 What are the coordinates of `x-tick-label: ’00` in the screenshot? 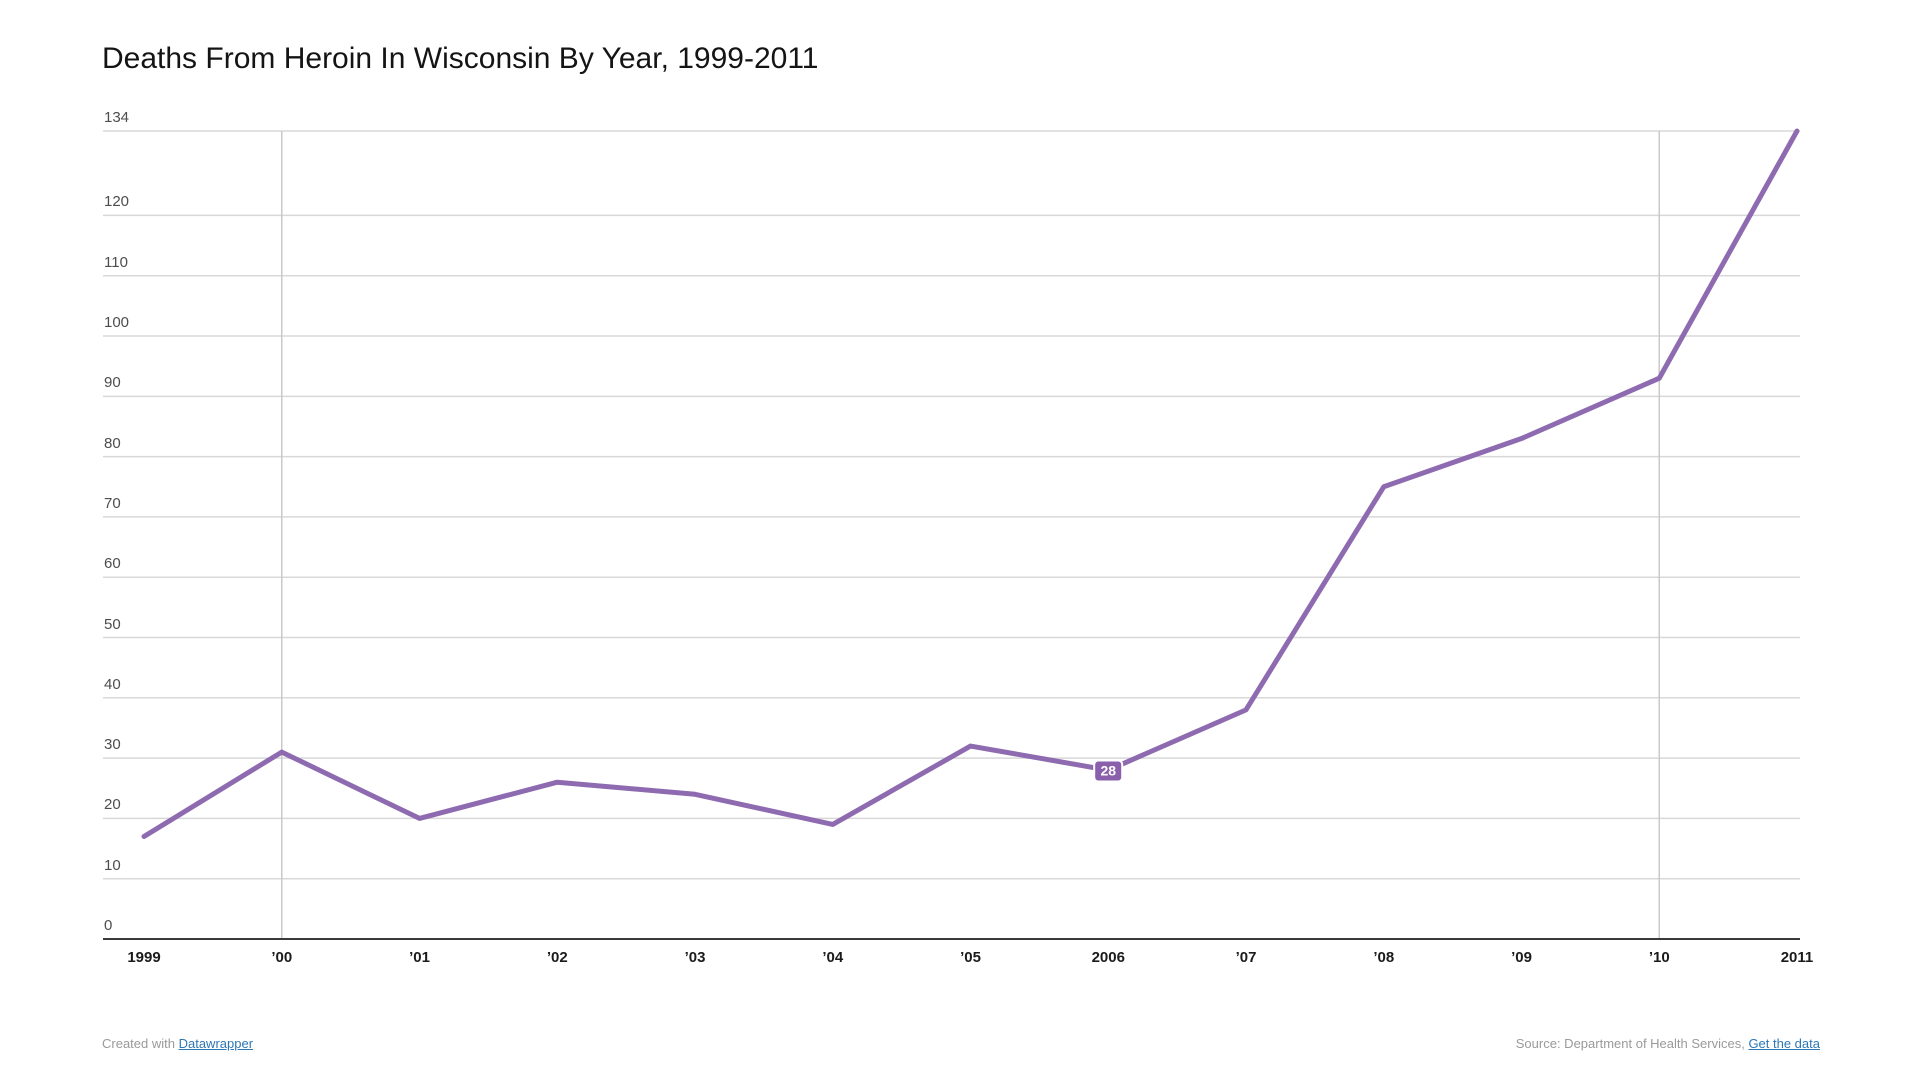 It's located at (282, 957).